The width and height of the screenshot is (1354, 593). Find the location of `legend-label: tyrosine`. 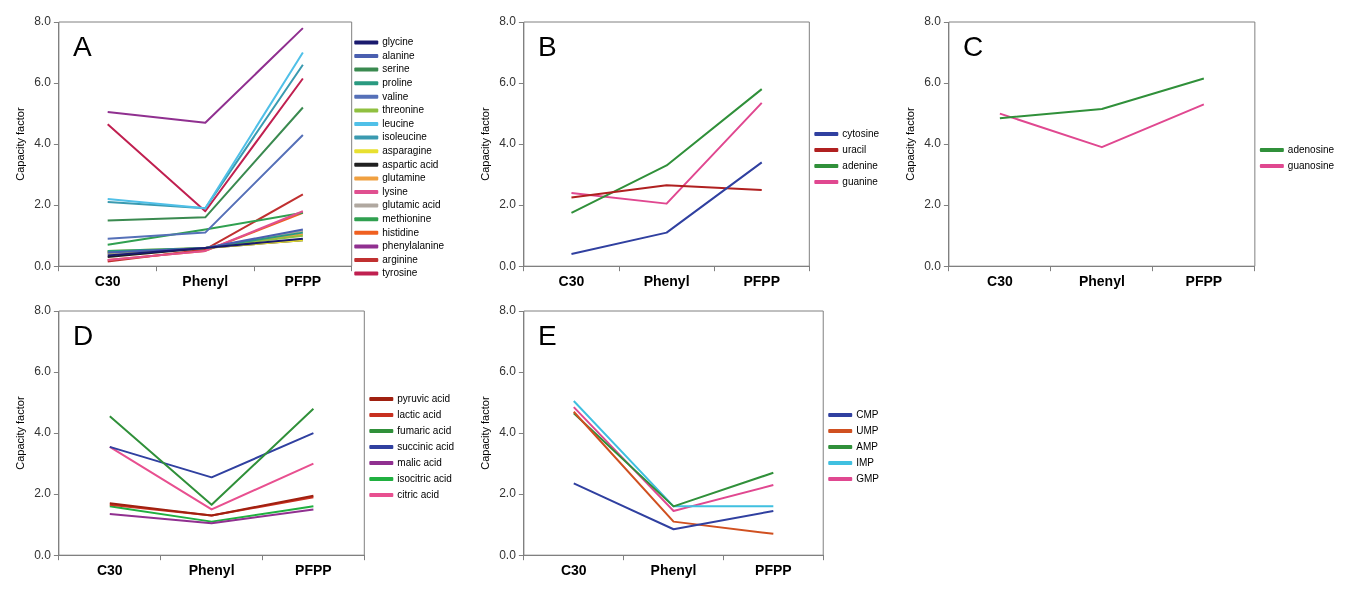

legend-label: tyrosine is located at coordinates (400, 273).